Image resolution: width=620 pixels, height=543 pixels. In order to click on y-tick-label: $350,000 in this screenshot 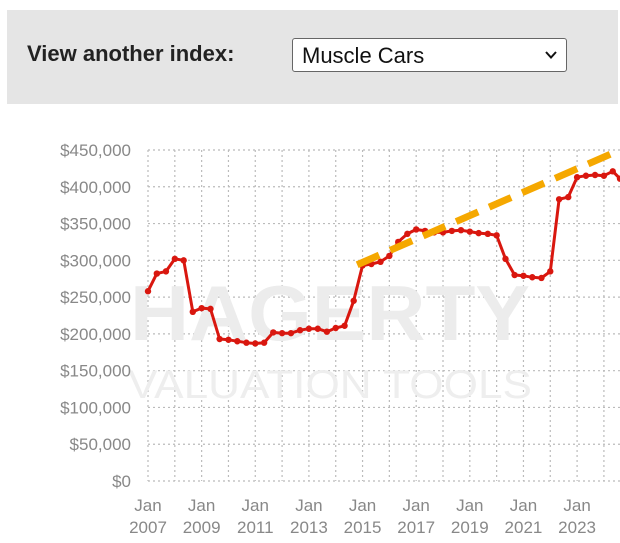, I will do `click(95, 224)`.